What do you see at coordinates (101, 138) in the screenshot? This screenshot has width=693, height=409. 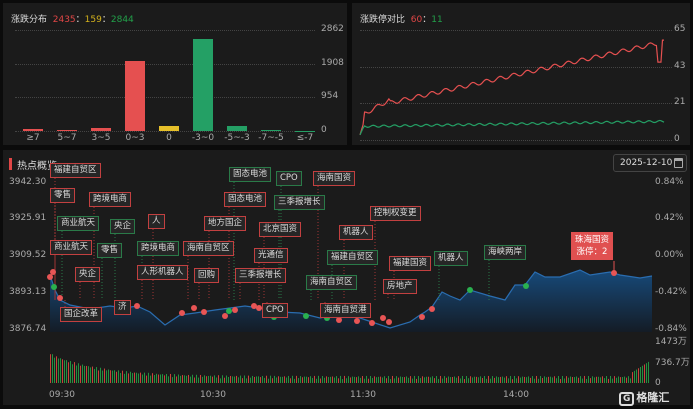 I see `x-tick: 3~5` at bounding box center [101, 138].